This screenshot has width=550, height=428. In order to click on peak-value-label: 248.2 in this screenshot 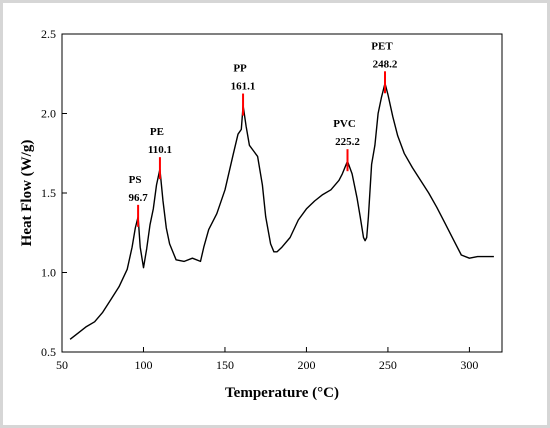, I will do `click(385, 64)`.